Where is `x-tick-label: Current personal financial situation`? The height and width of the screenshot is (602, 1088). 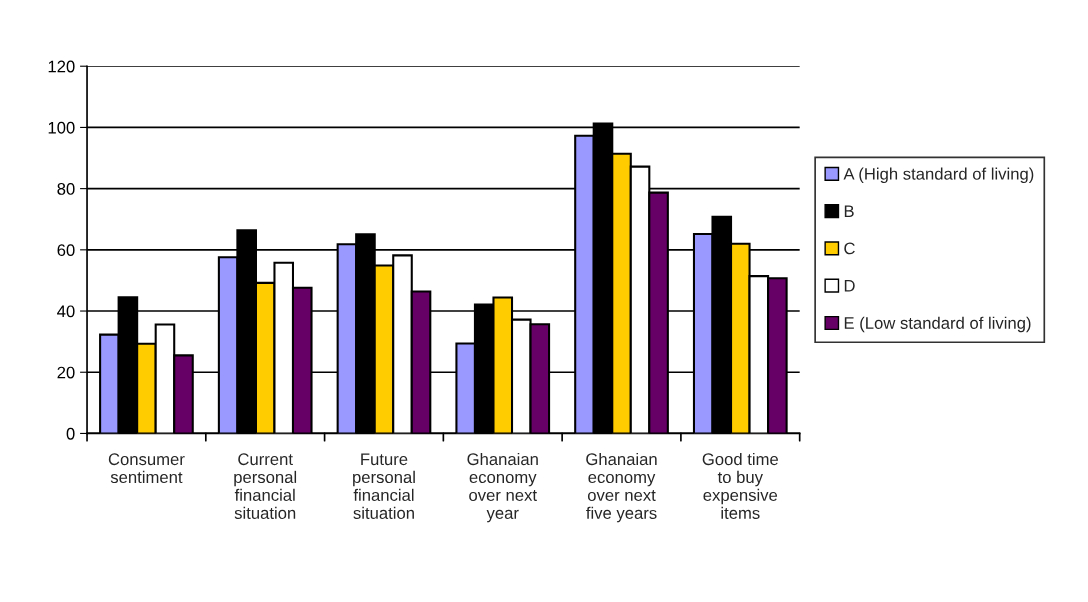 x-tick-label: Current personal financial situation is located at coordinates (265, 486).